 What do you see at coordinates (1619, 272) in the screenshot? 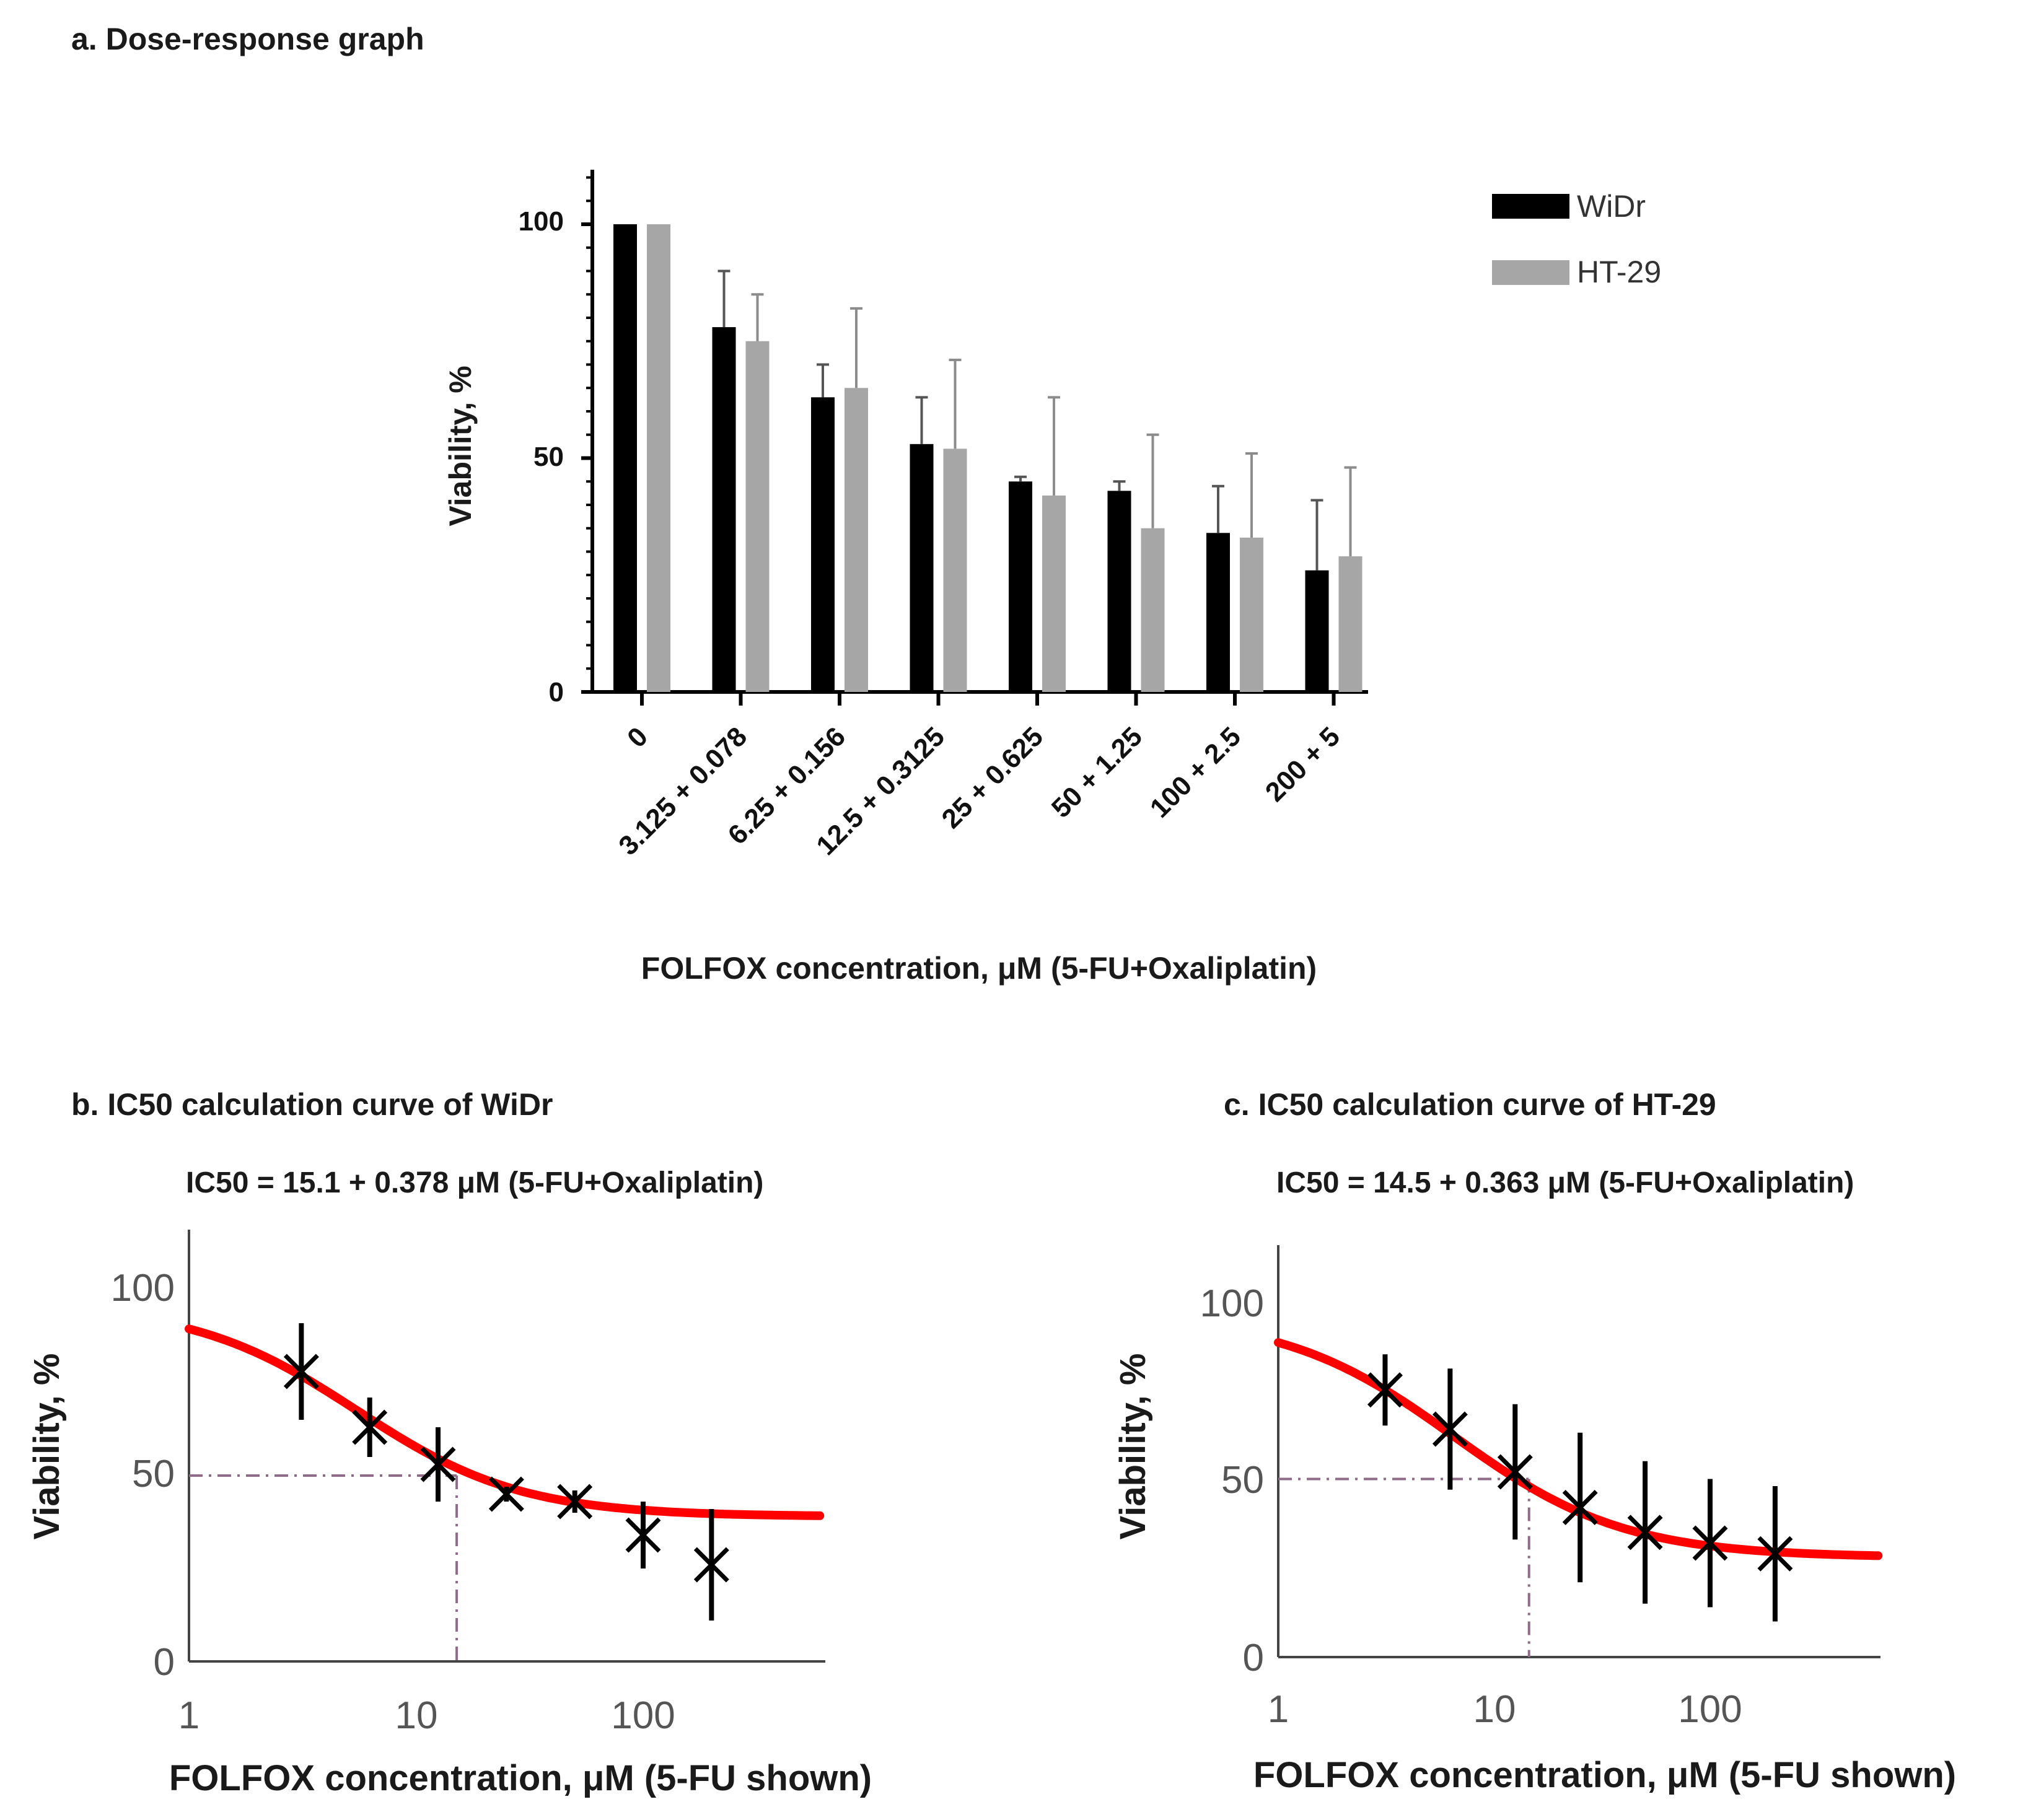
I see `legend-label-ht29: HT-29` at bounding box center [1619, 272].